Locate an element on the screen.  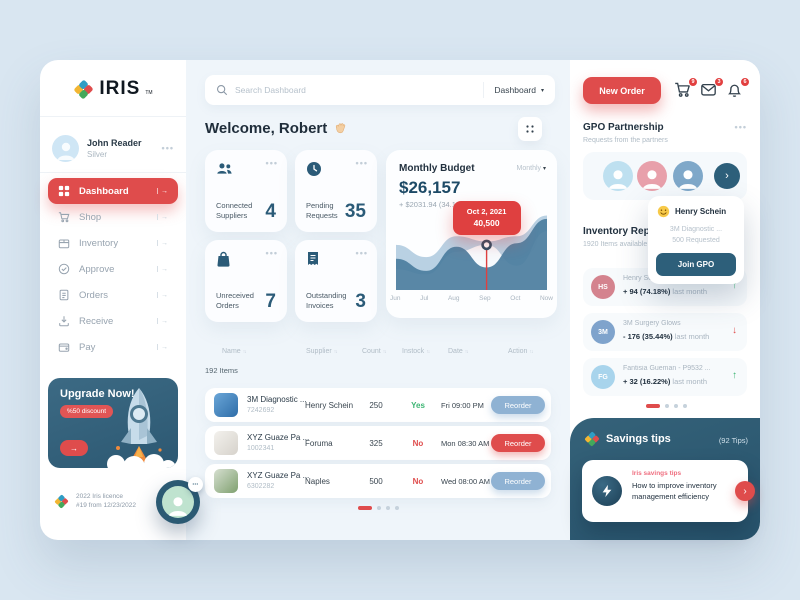
chevron-right-icon: › is located at coordinates (727, 176).